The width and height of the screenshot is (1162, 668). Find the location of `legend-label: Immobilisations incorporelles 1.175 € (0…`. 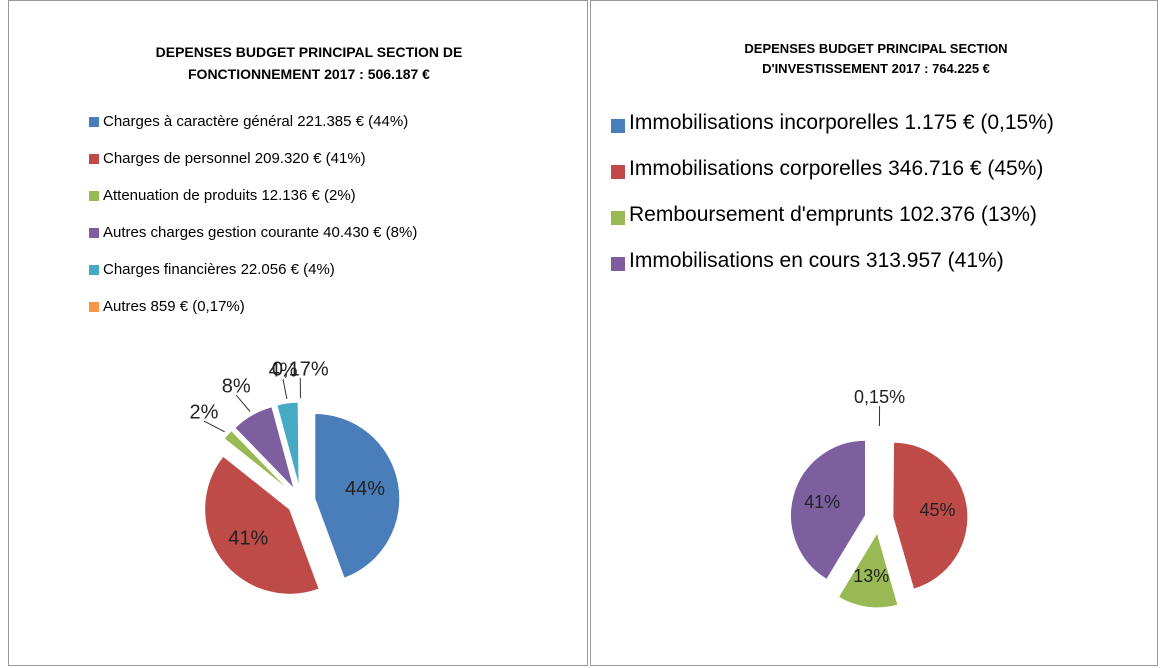

legend-label: Immobilisations incorporelles 1.175 € (0… is located at coordinates (841, 122).